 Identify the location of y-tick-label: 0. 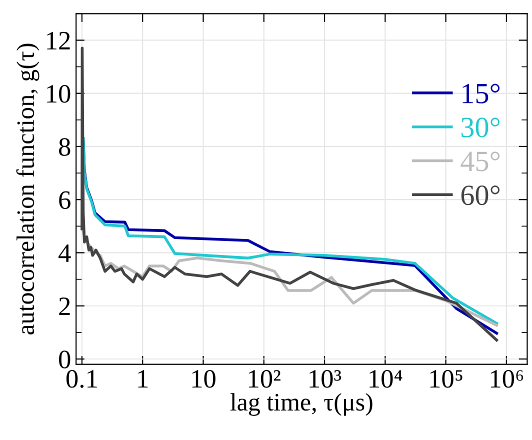
(64, 359).